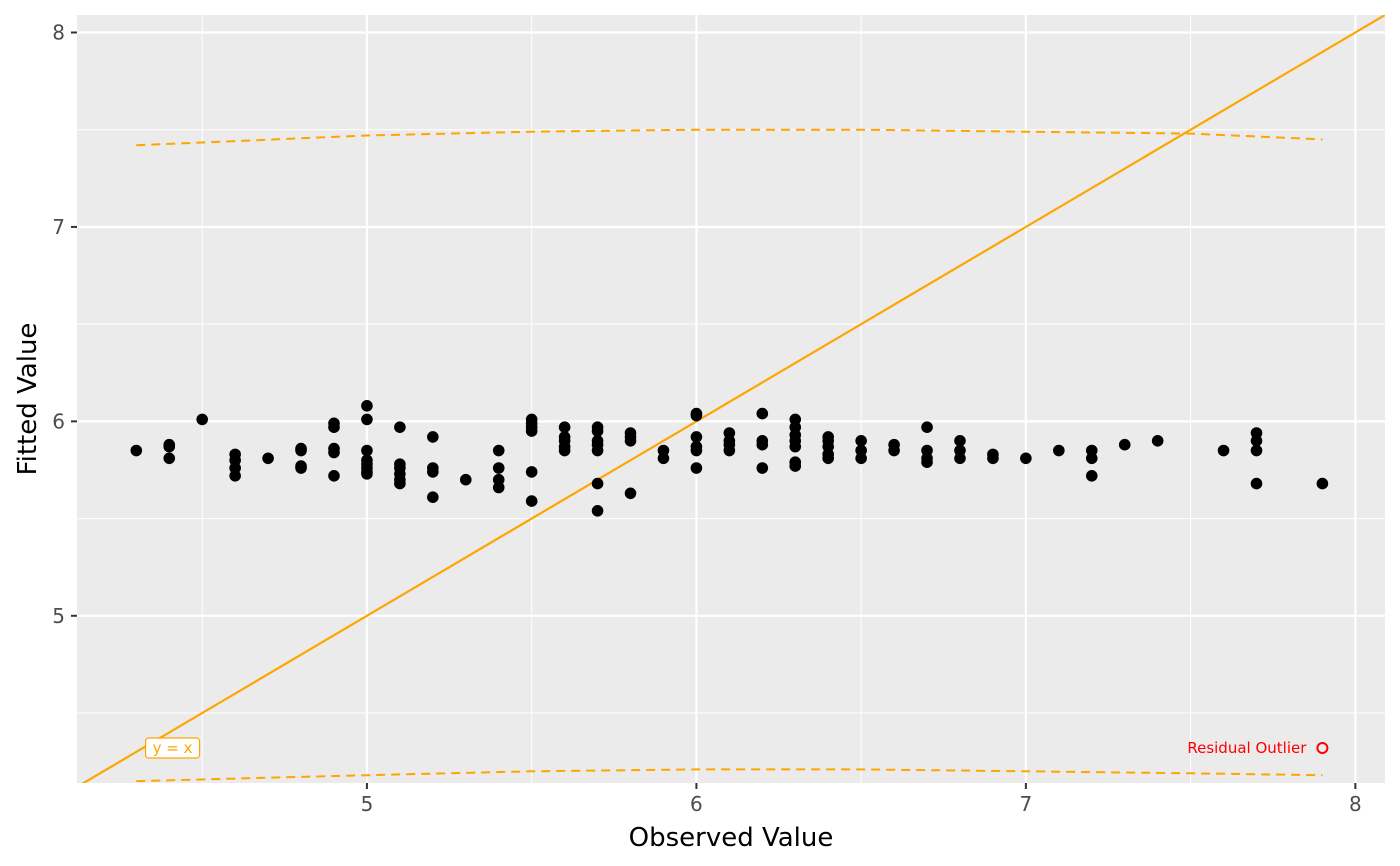 This screenshot has height=866, width=1400. Describe the element at coordinates (729, 775) in the screenshot. I see `band-lower-line` at that location.